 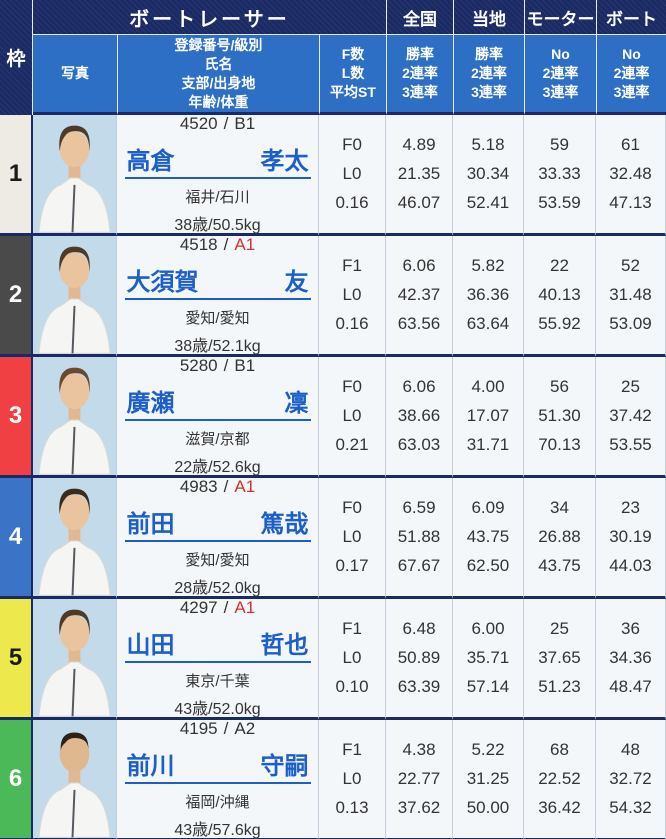 I want to click on fl-st-cell: F0 L0 0.16, so click(x=352, y=175).